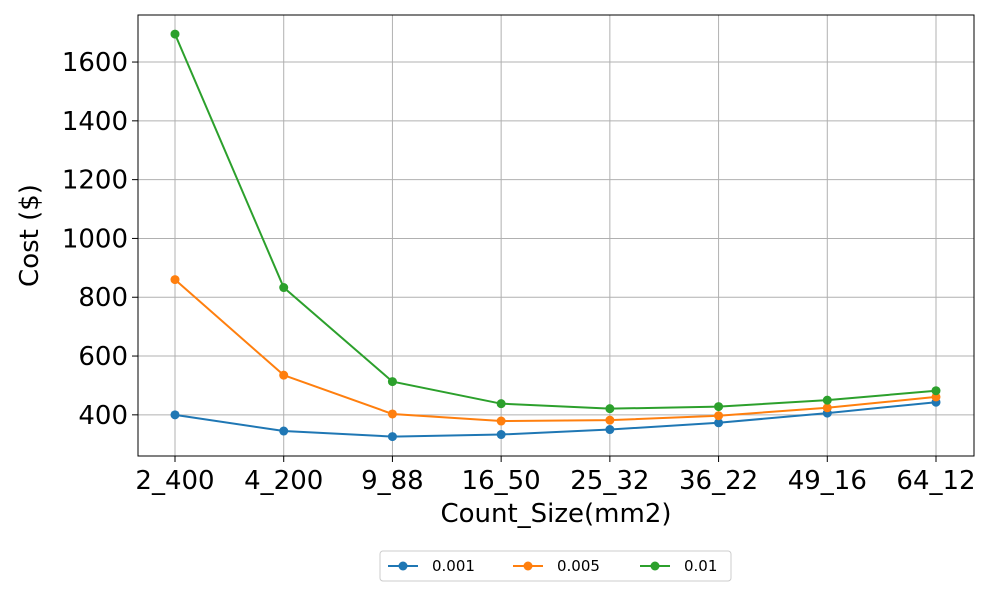  What do you see at coordinates (392, 481) in the screenshot?
I see `x-tick-label: 9_88` at bounding box center [392, 481].